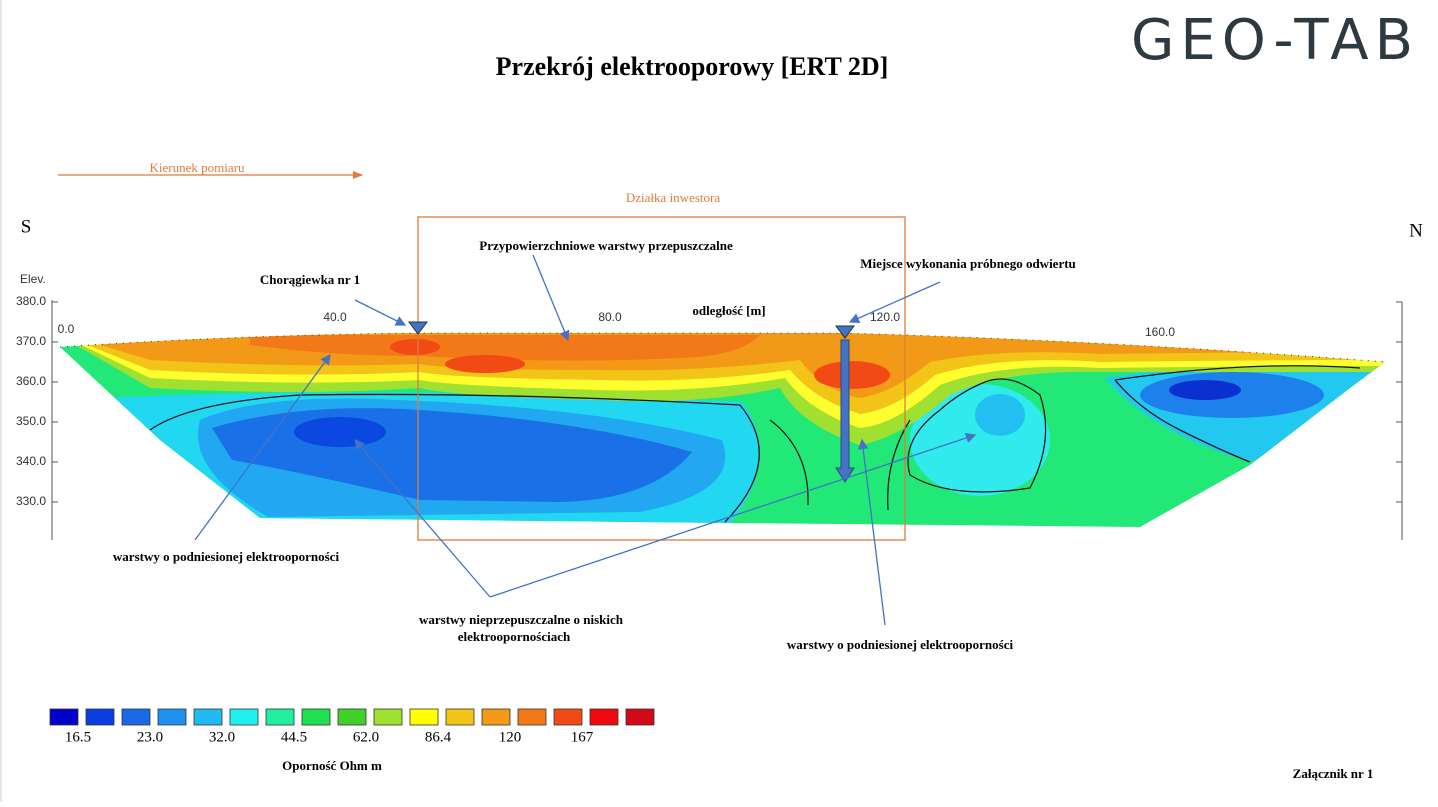 The image size is (1438, 807). Describe the element at coordinates (610, 317) in the screenshot. I see `distance-tick-label: 80.0` at that location.